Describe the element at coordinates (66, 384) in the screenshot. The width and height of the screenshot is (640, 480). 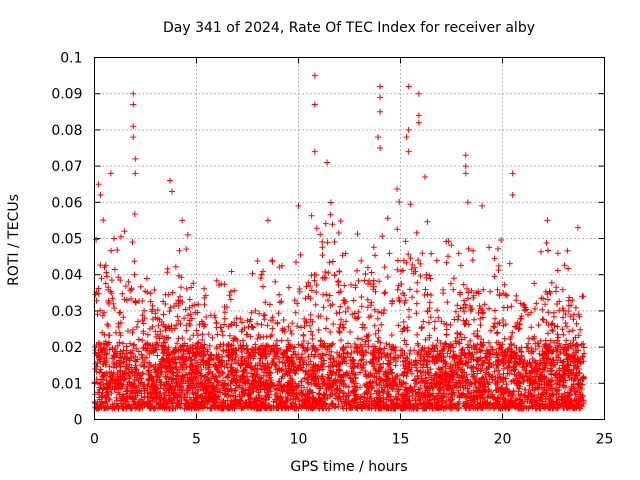
I see `y-tick-label: 0.01` at that location.